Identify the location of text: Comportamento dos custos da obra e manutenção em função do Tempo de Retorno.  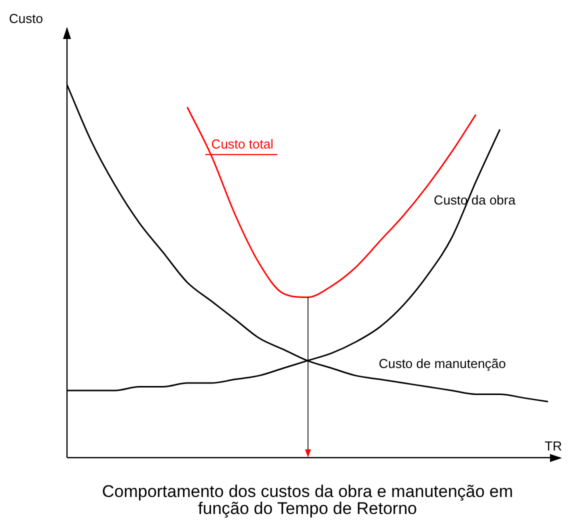
(308, 500).